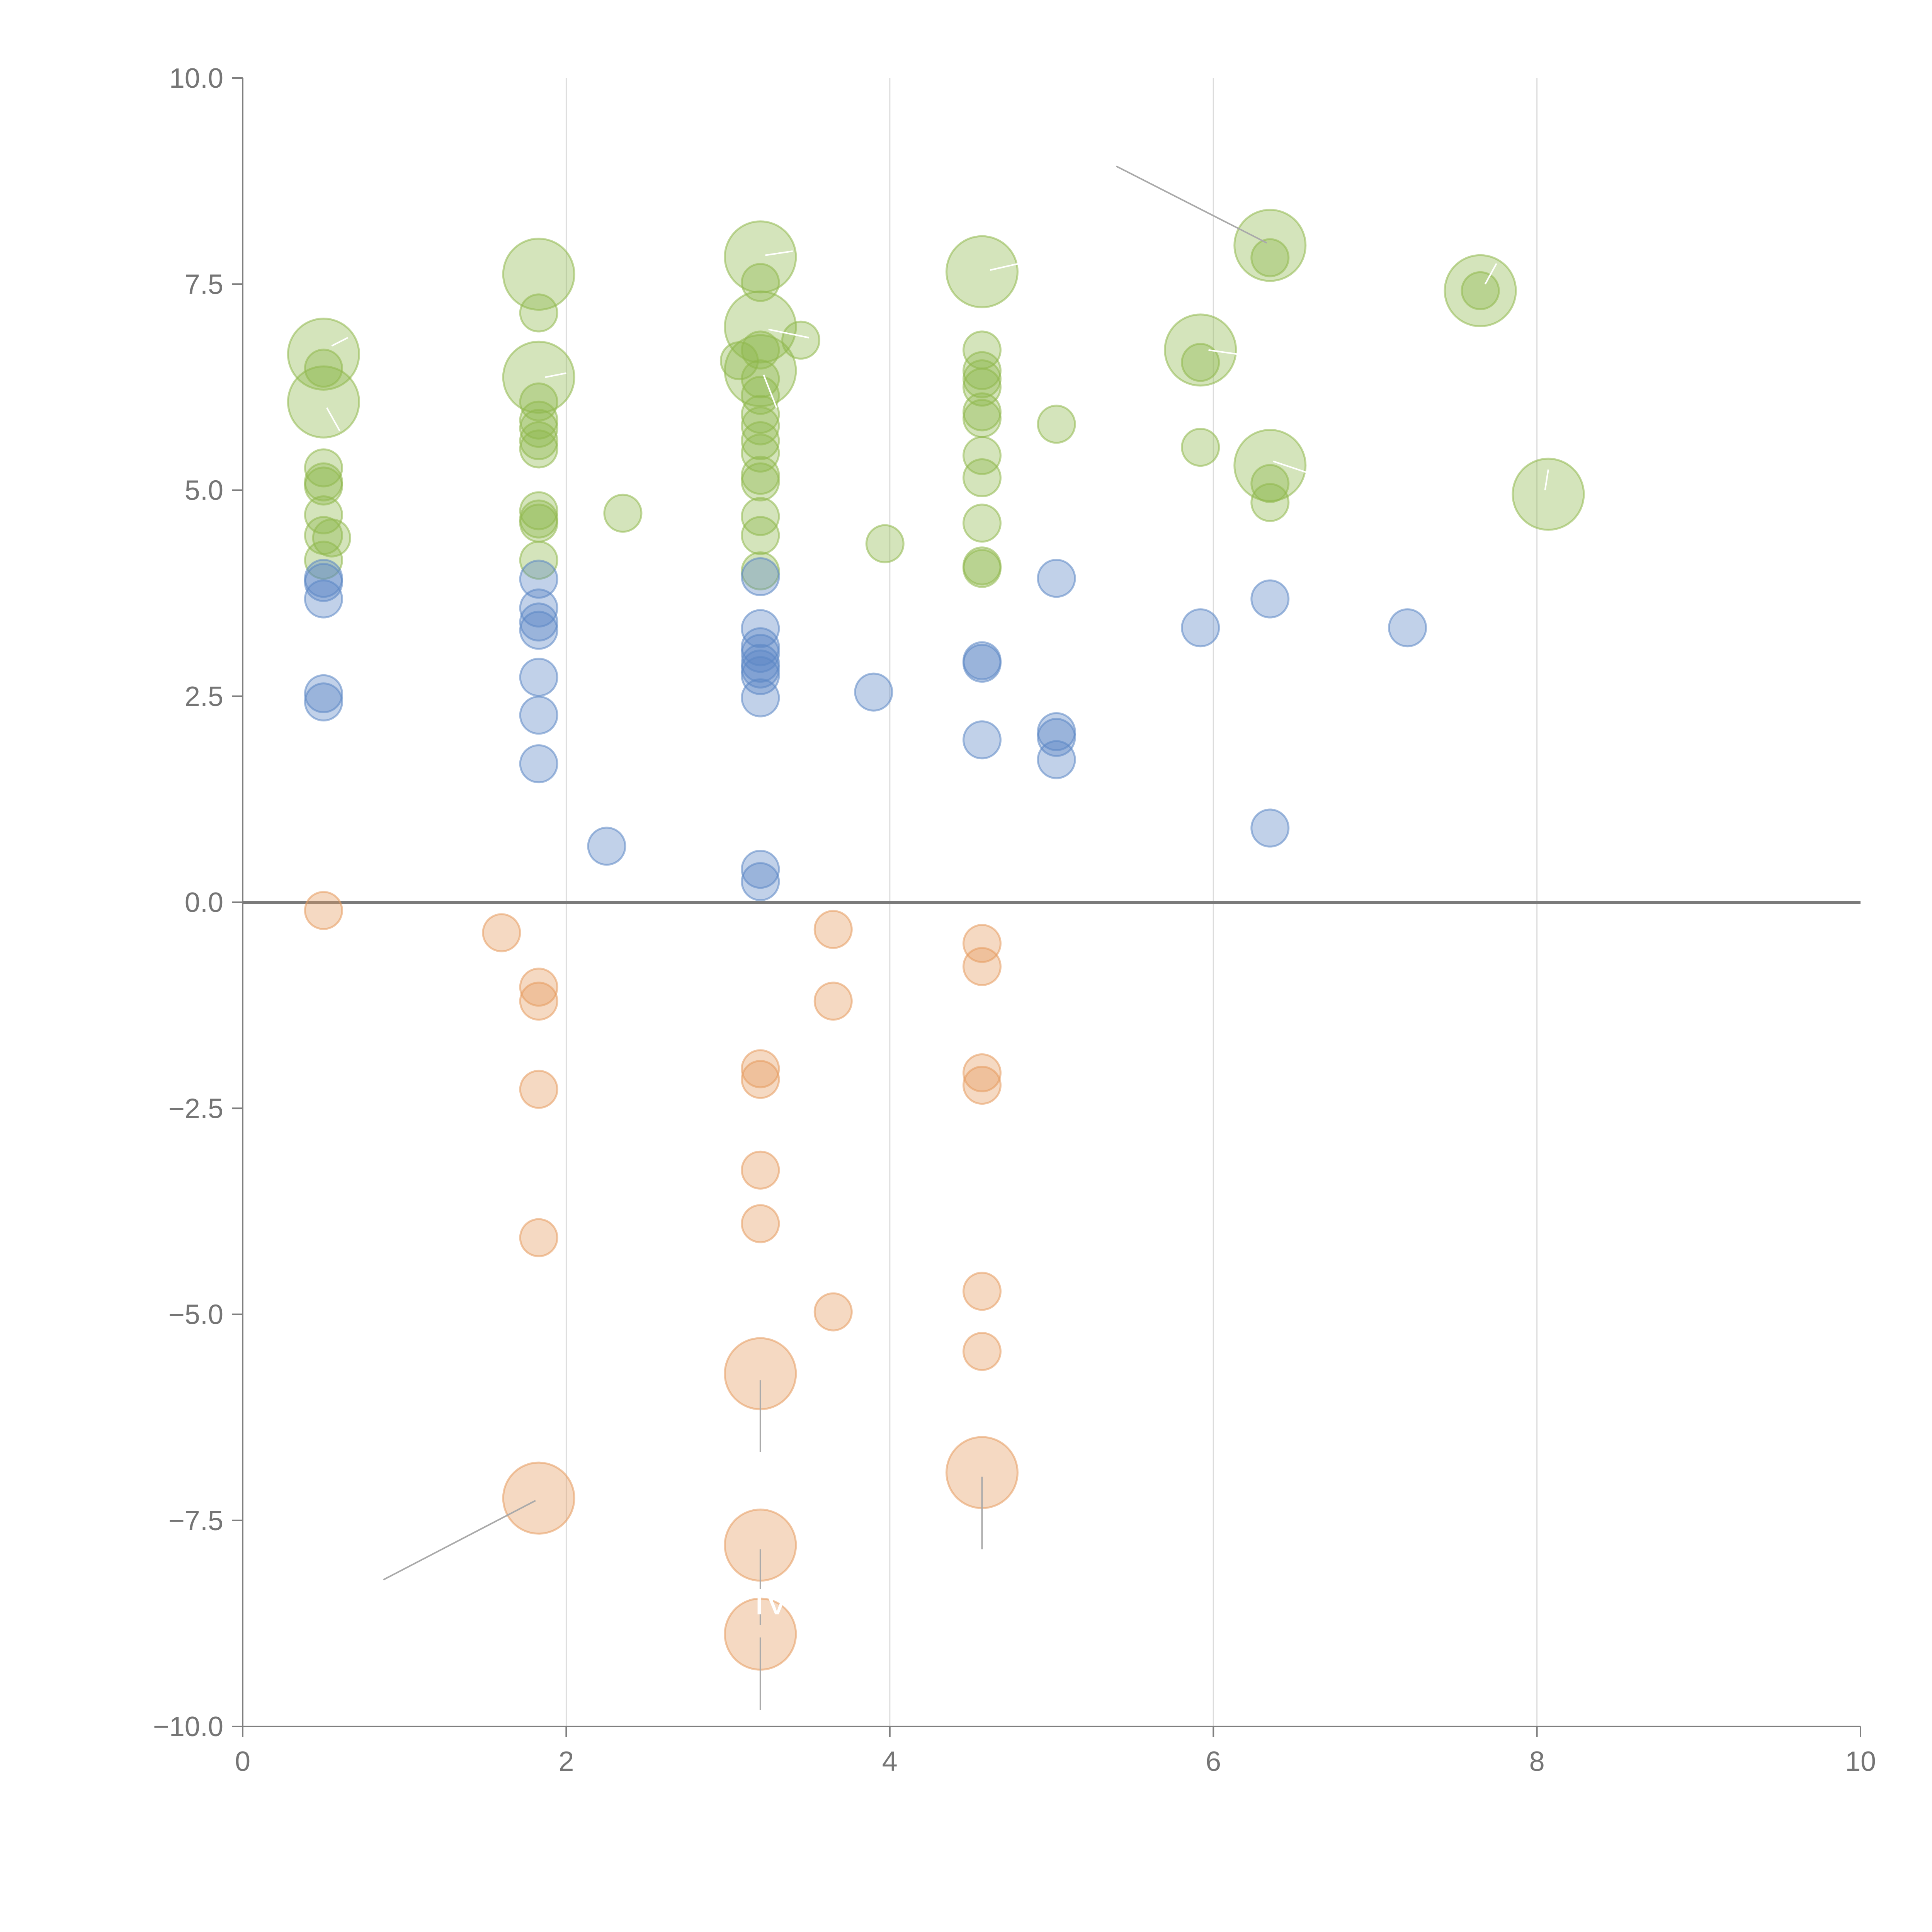 The width and height of the screenshot is (1932, 1932). Describe the element at coordinates (1860, 1761) in the screenshot. I see `x-tick-label: 10` at that location.